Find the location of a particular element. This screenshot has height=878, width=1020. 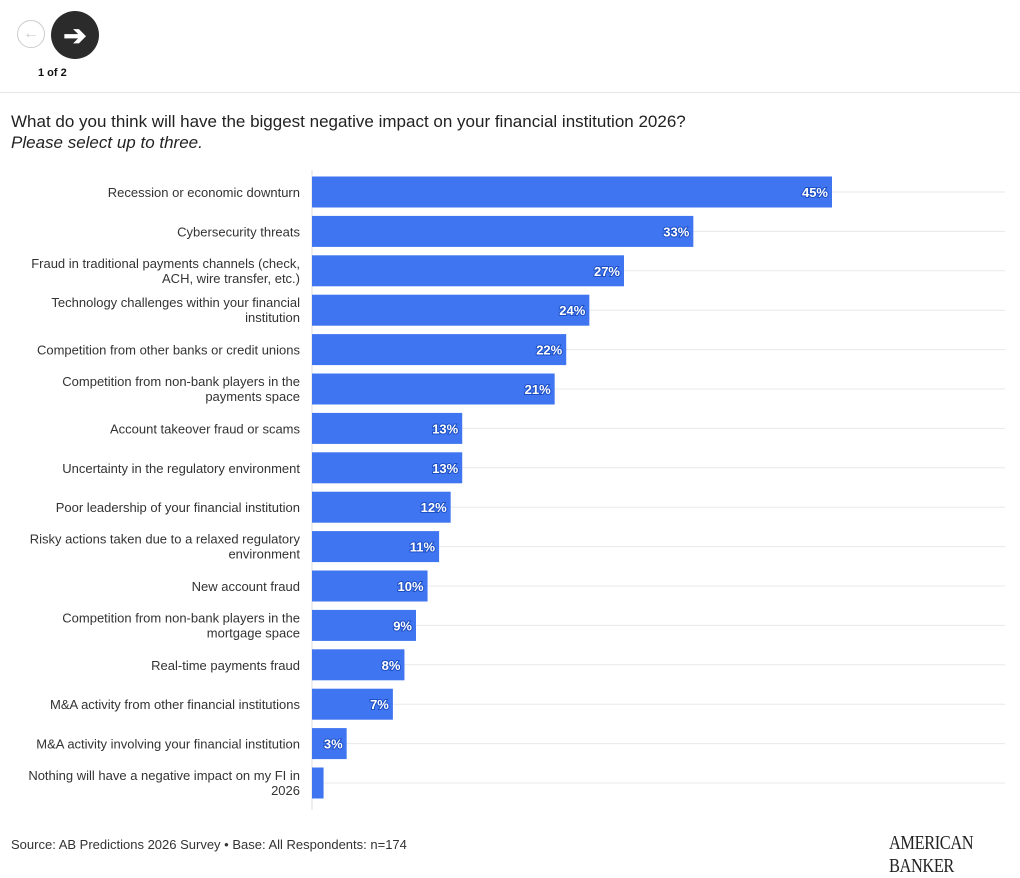

prev-button: ← is located at coordinates (31, 34).